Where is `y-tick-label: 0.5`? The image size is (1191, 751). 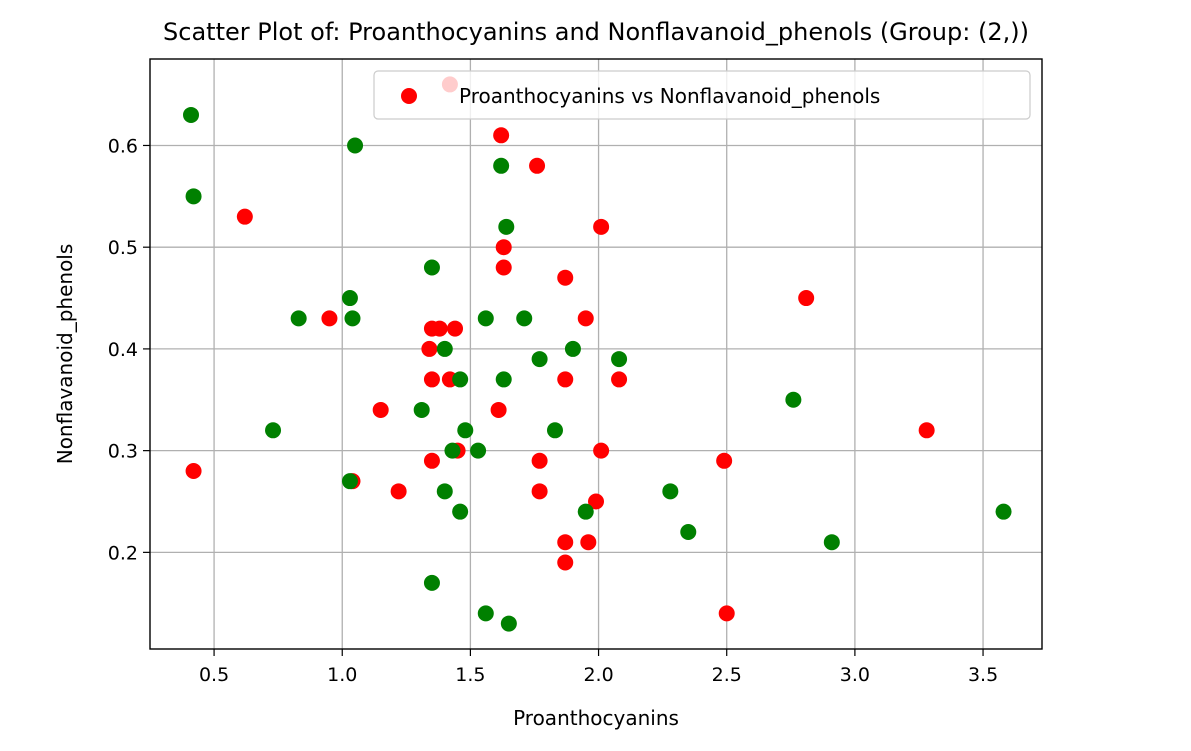 y-tick-label: 0.5 is located at coordinates (123, 248).